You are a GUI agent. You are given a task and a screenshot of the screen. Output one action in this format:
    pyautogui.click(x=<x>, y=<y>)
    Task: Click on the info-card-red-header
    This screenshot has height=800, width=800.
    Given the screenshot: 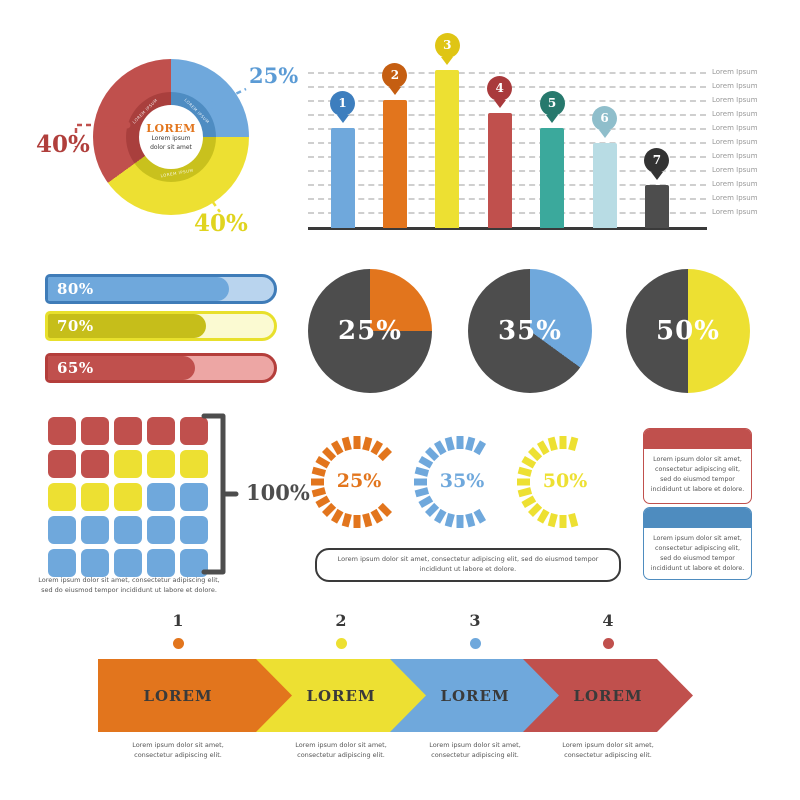 What is the action you would take?
    pyautogui.click(x=697, y=439)
    